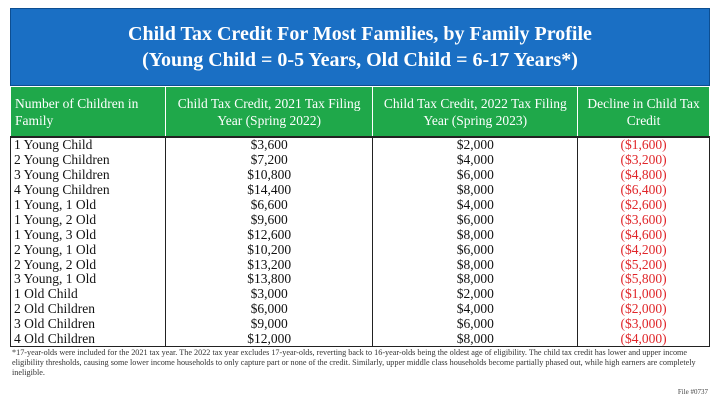 The image size is (720, 404). I want to click on family-profile-cell: 1 Young, 2 Old, so click(88, 220).